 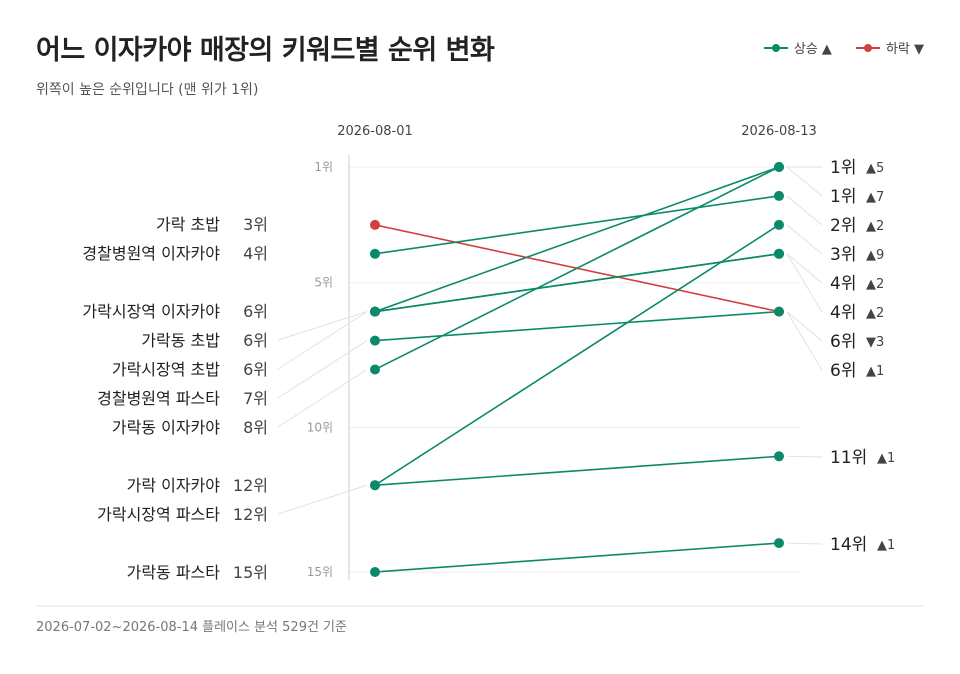 I want to click on series-name-label: 가락시장역 이자카야, so click(x=151, y=311).